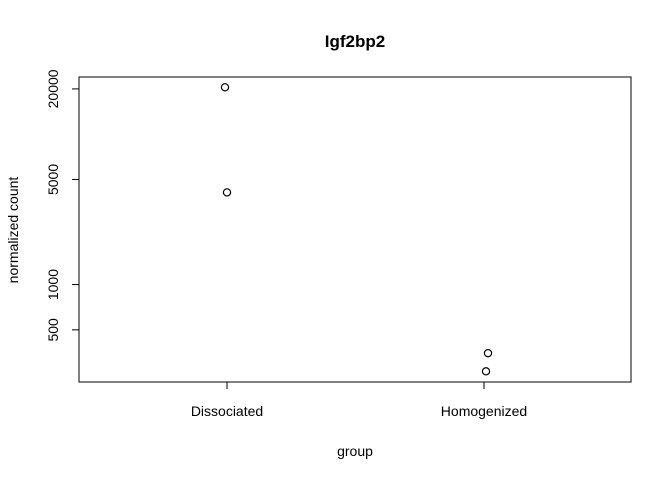 This screenshot has width=672, height=480. Describe the element at coordinates (62, 205) in the screenshot. I see `y-axis: 500 1000 5000 20000` at that location.